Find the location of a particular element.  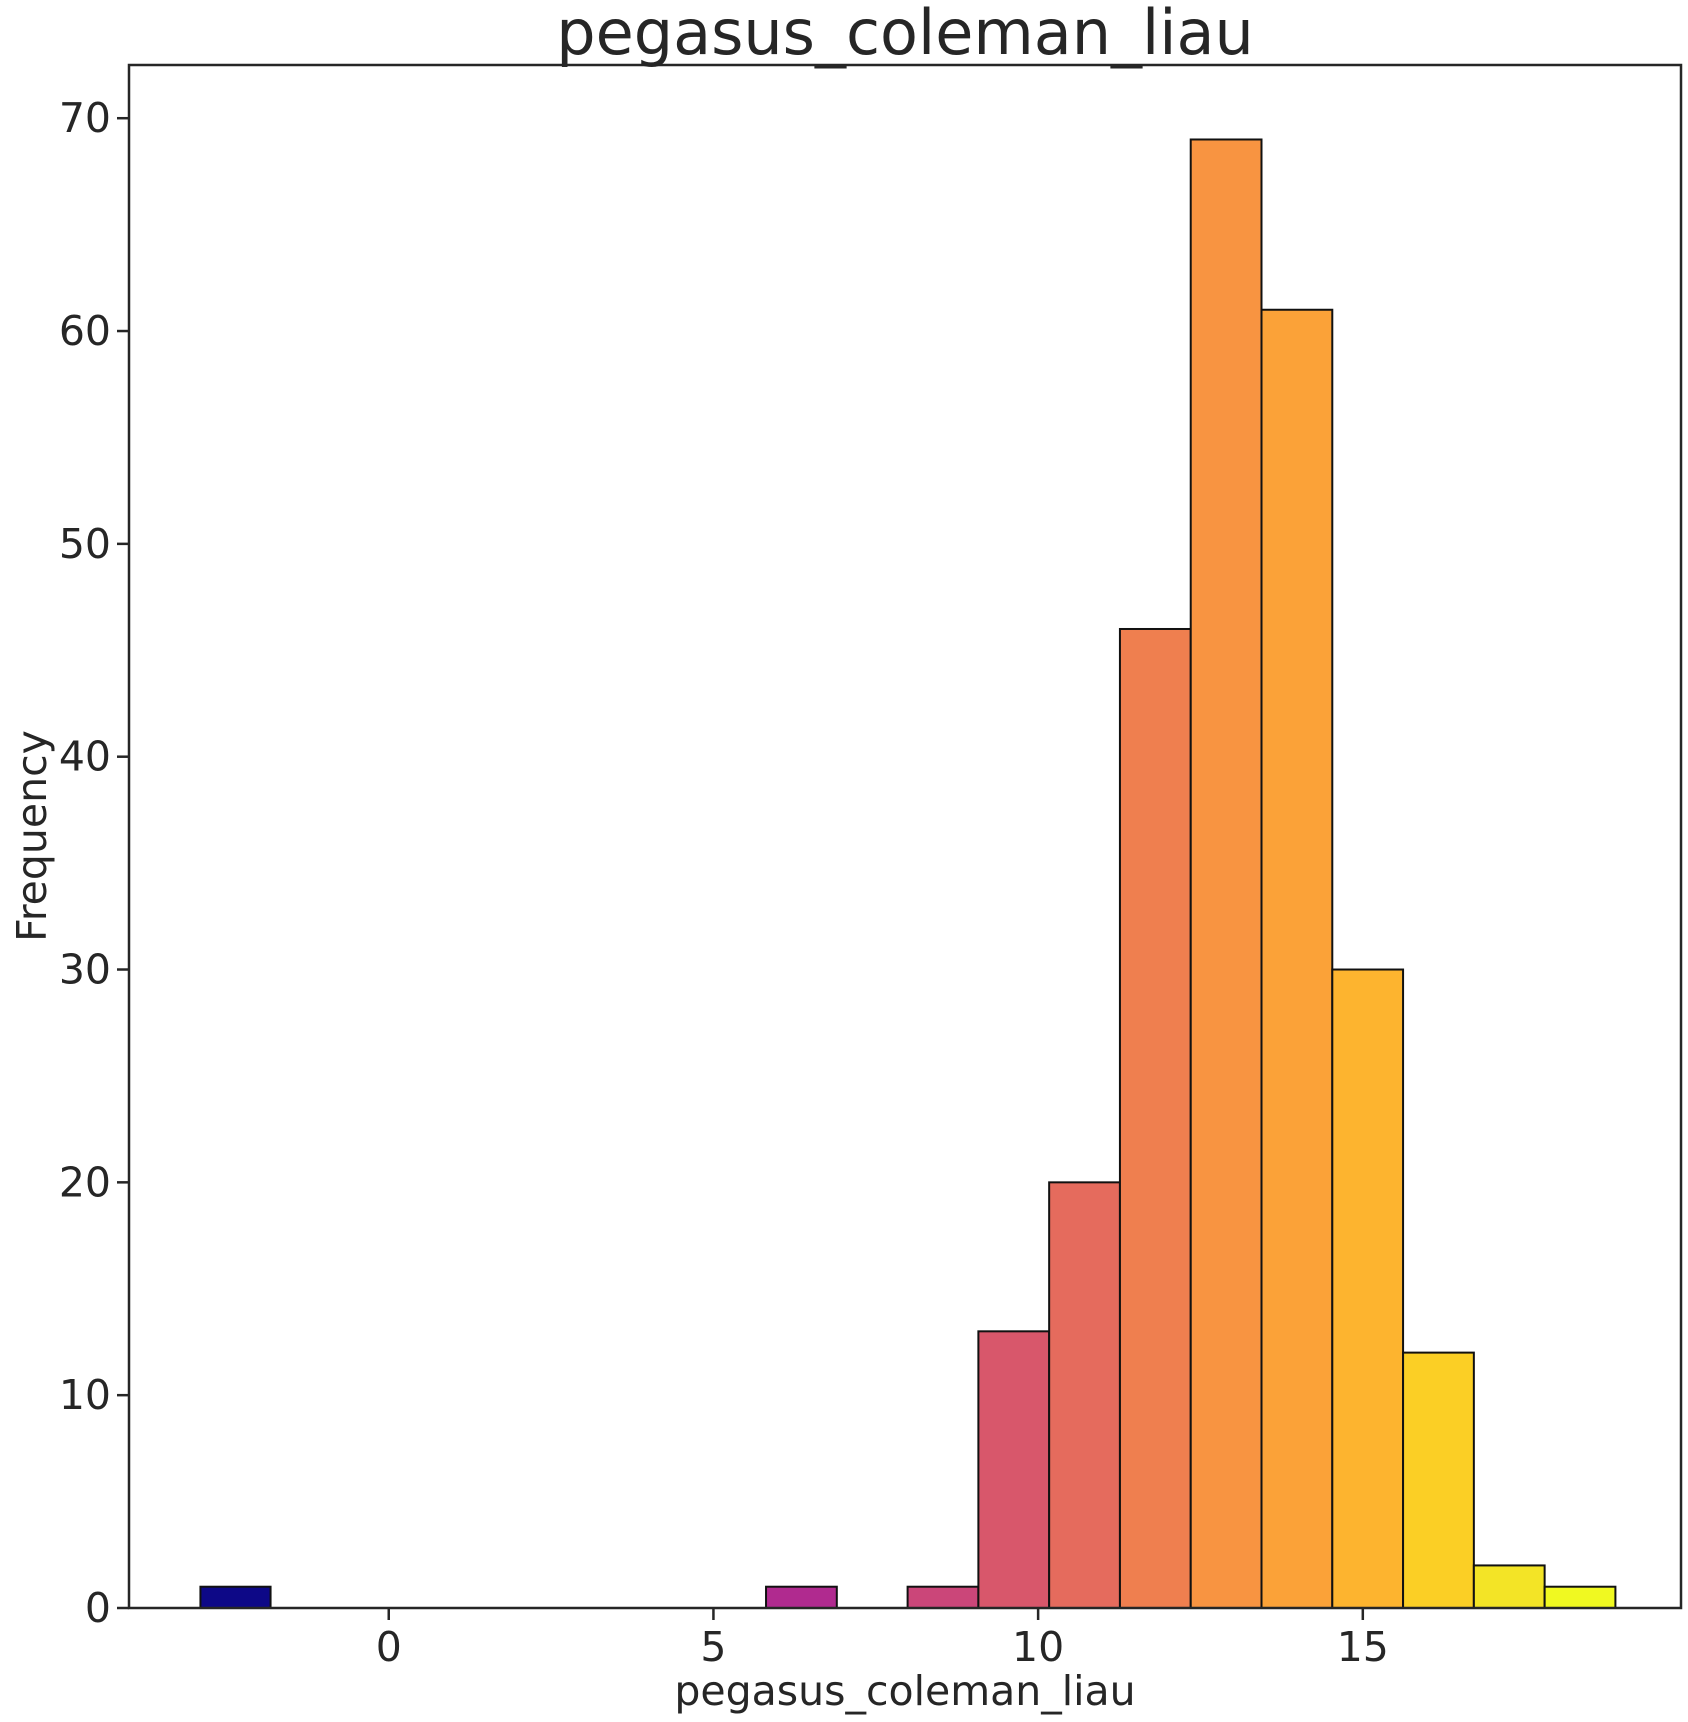

x-axis-ticks: 0 5 10 15 is located at coordinates (882, 1639).